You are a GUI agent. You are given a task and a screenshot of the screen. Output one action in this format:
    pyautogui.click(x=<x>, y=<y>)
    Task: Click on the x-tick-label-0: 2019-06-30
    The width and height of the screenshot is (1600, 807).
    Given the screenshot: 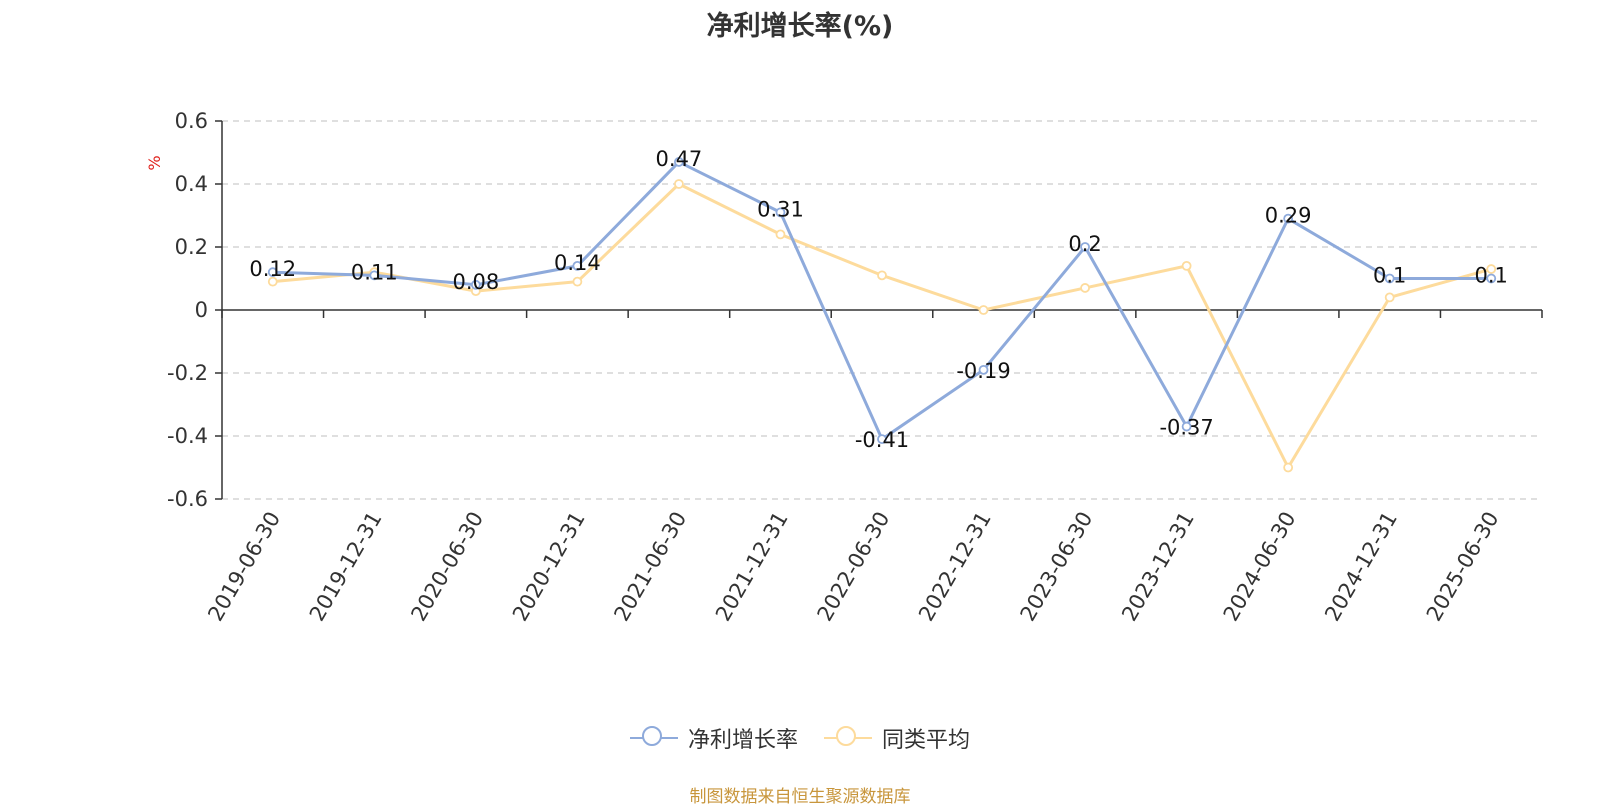 What is the action you would take?
    pyautogui.click(x=244, y=567)
    